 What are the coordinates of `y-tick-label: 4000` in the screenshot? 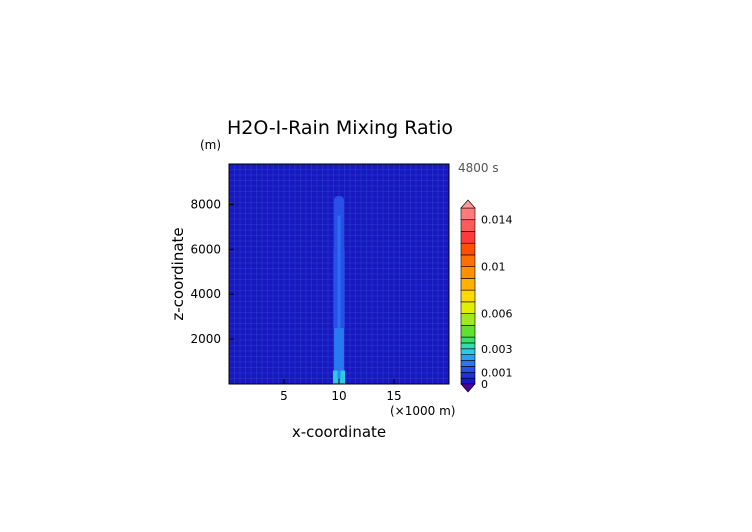 It's located at (205, 294).